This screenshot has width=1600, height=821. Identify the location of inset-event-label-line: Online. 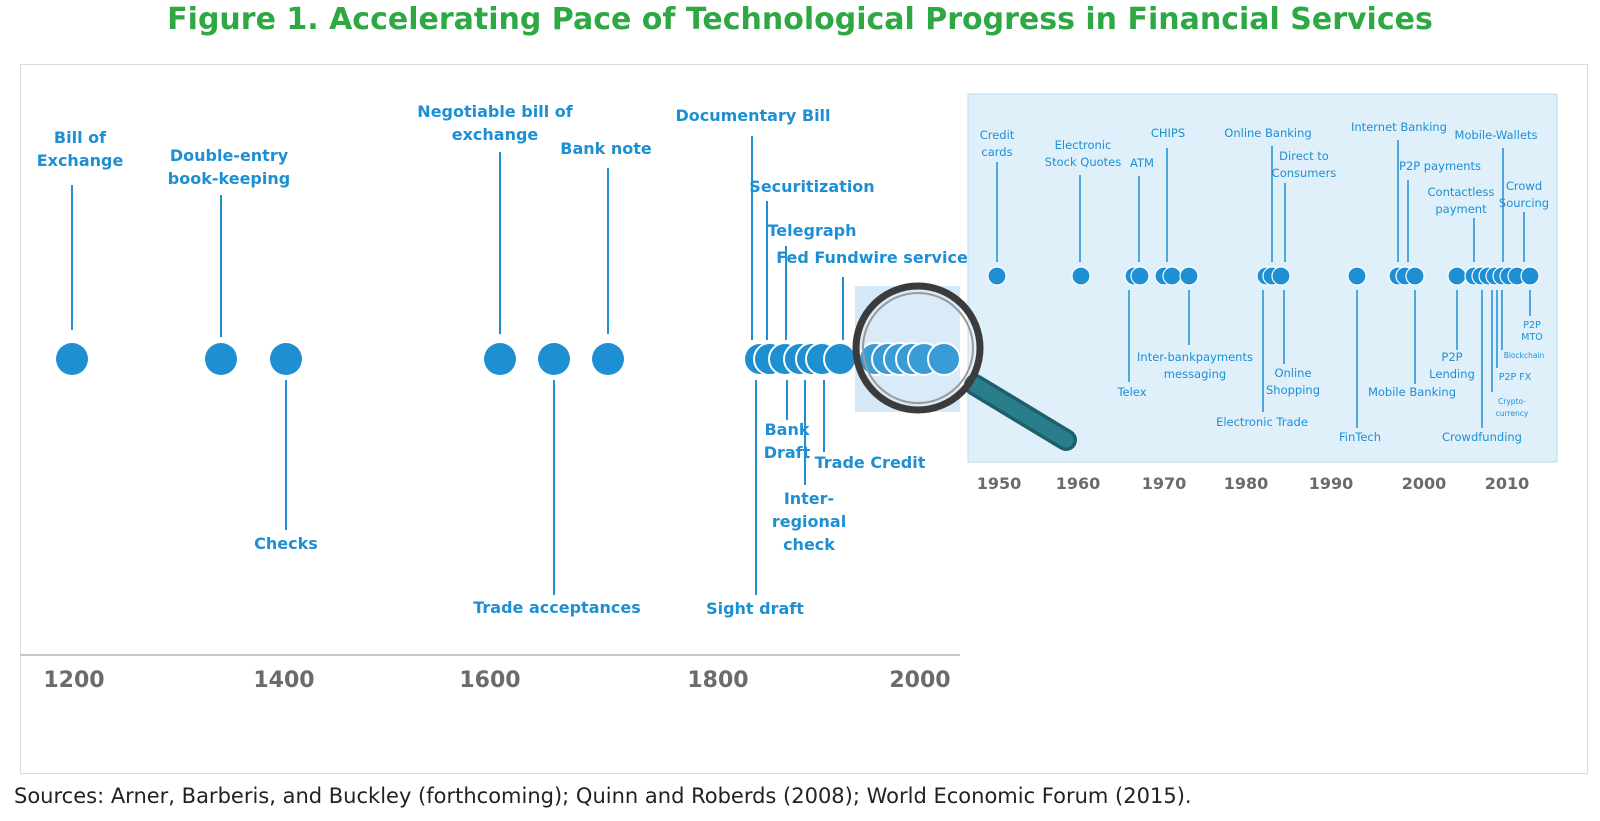
(1292, 373).